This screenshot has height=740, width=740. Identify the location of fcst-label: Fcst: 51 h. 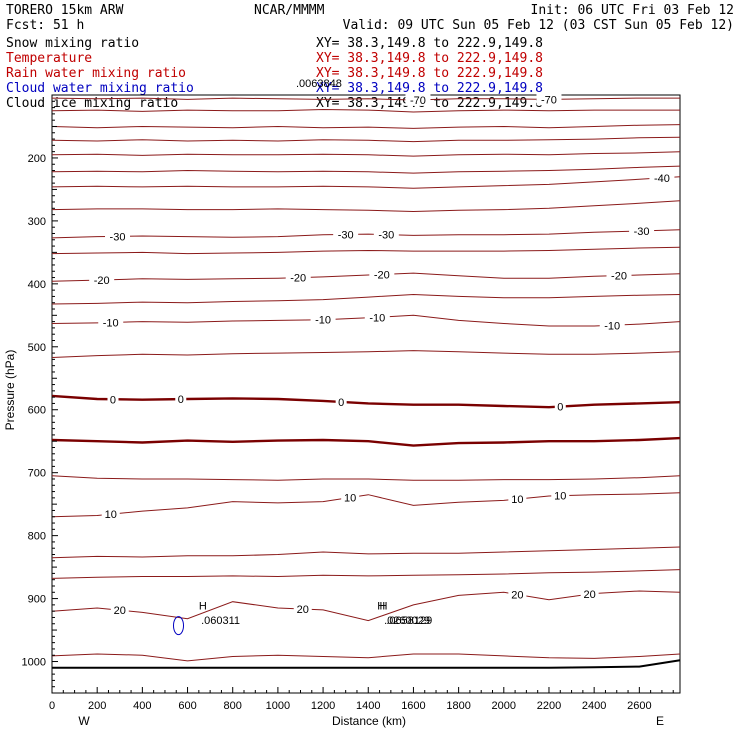
(45, 25).